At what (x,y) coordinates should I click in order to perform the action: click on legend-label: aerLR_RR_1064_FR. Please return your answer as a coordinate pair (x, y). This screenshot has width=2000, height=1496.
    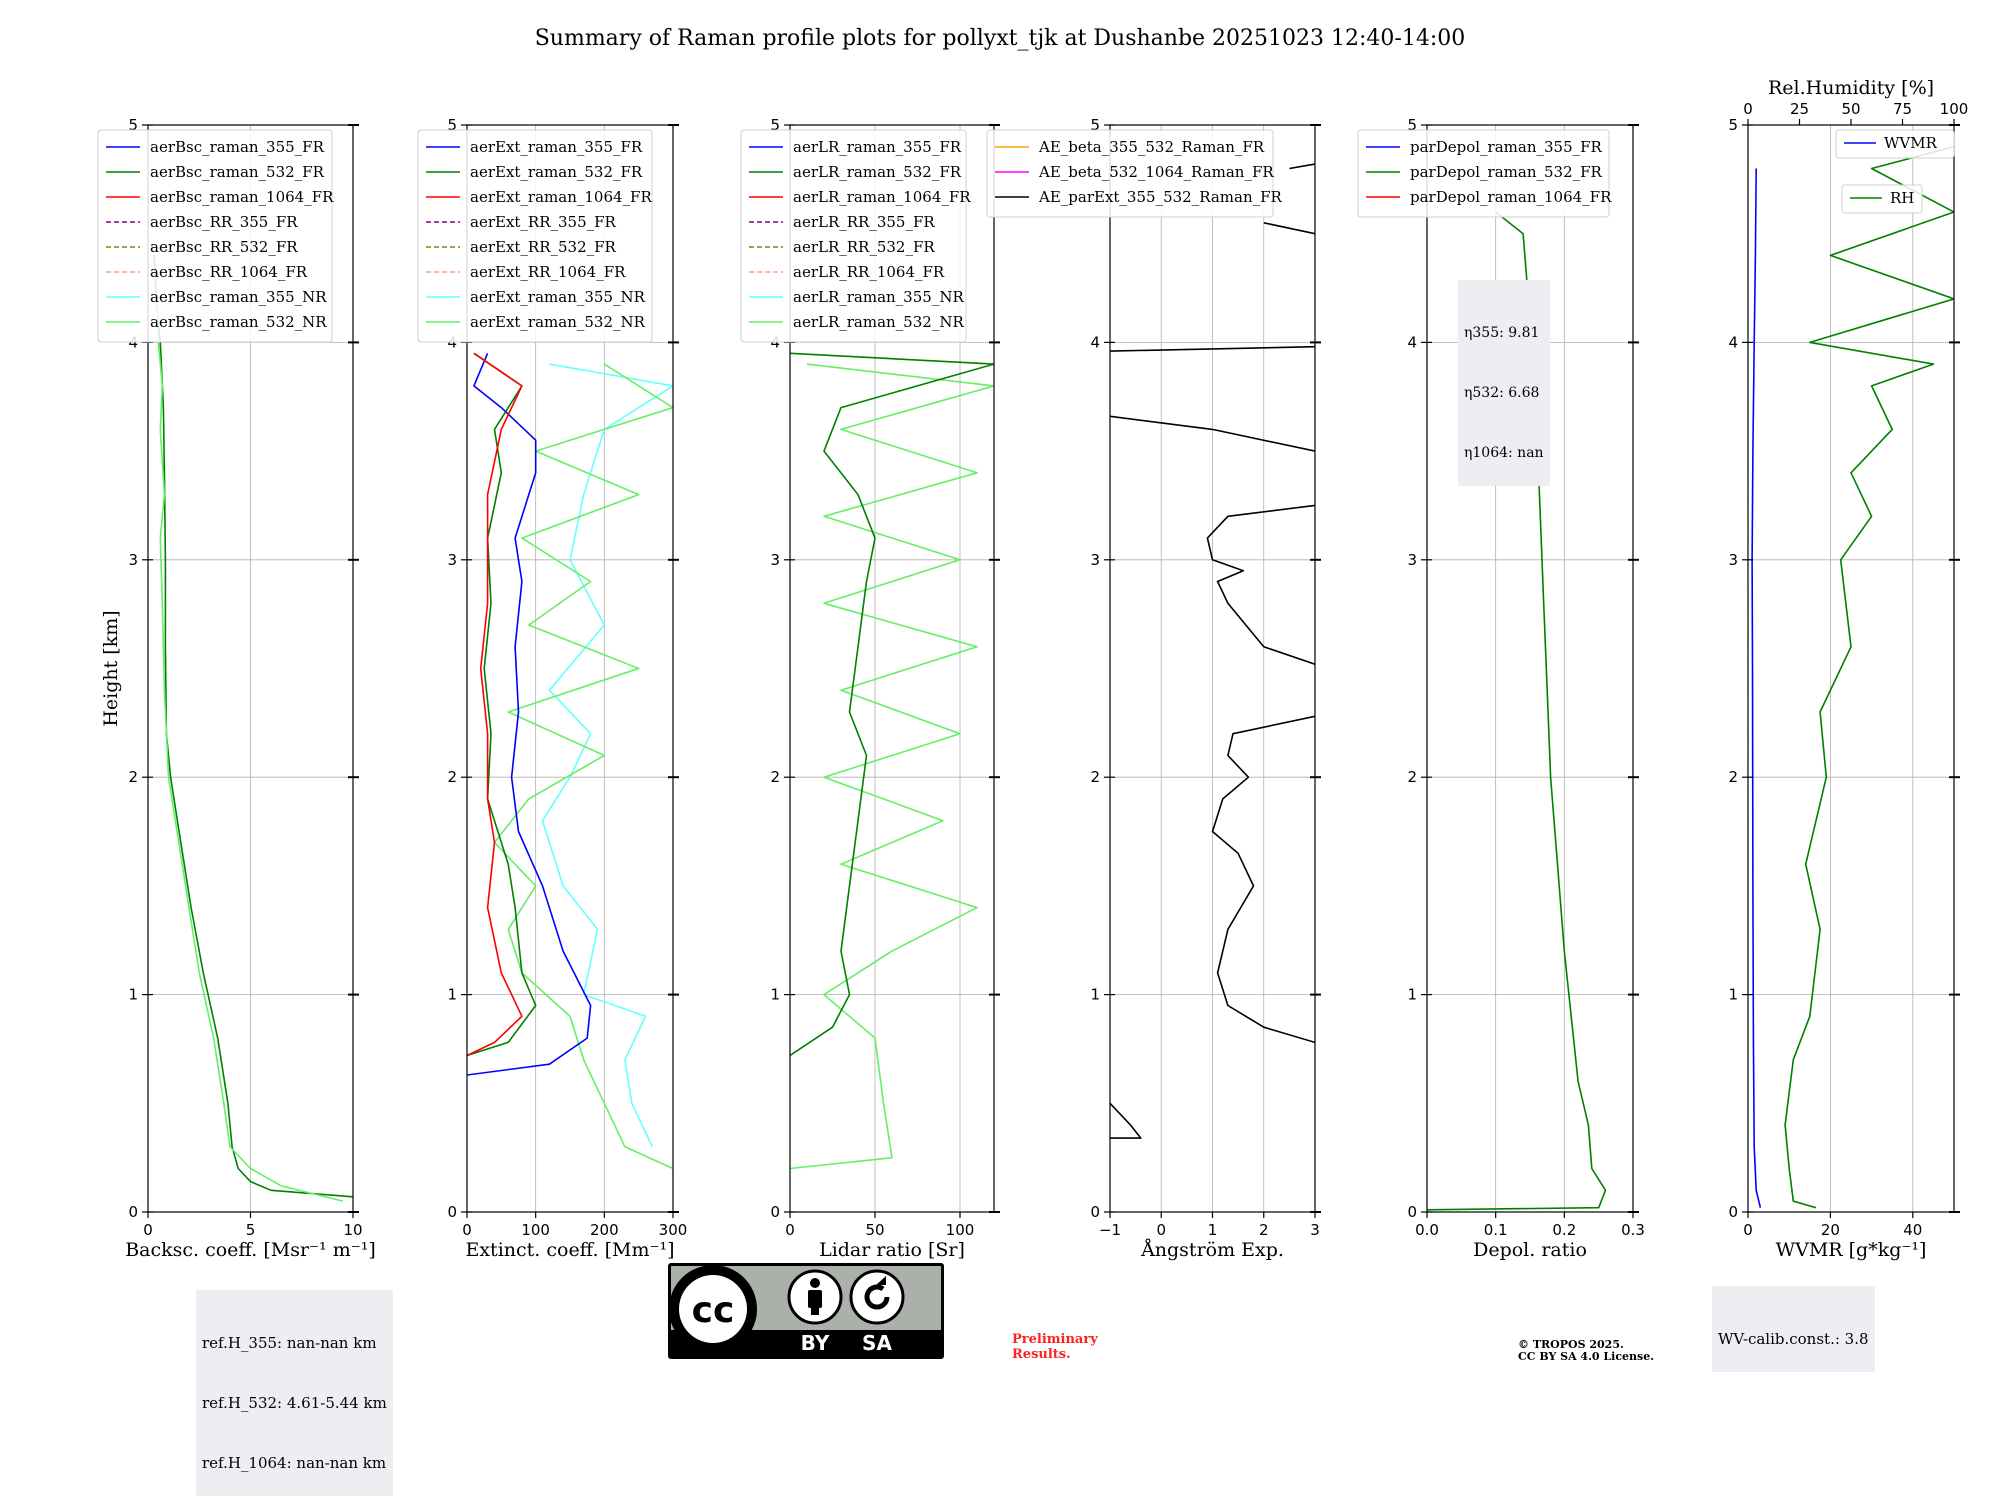
    Looking at the image, I should click on (869, 272).